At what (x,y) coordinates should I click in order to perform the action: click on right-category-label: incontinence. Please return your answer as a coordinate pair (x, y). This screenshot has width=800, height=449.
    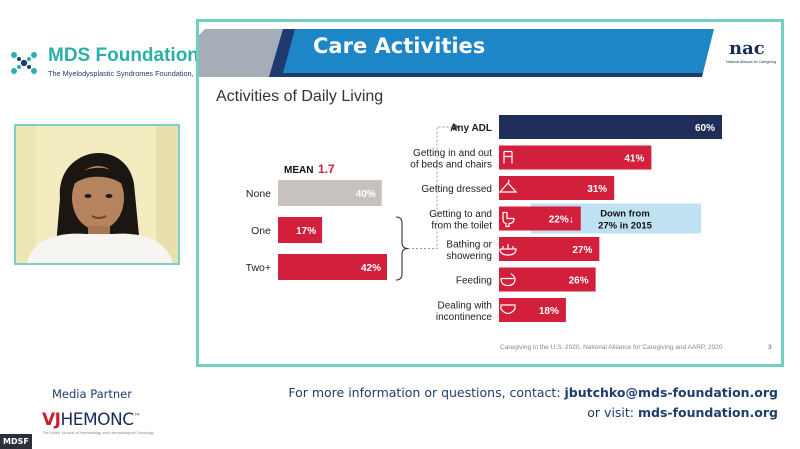
    Looking at the image, I should click on (464, 317).